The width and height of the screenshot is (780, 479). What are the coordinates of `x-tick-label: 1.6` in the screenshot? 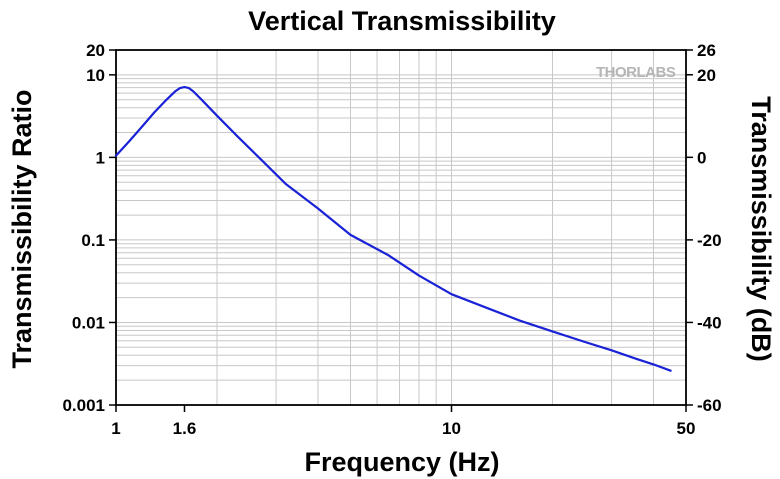 It's located at (185, 428).